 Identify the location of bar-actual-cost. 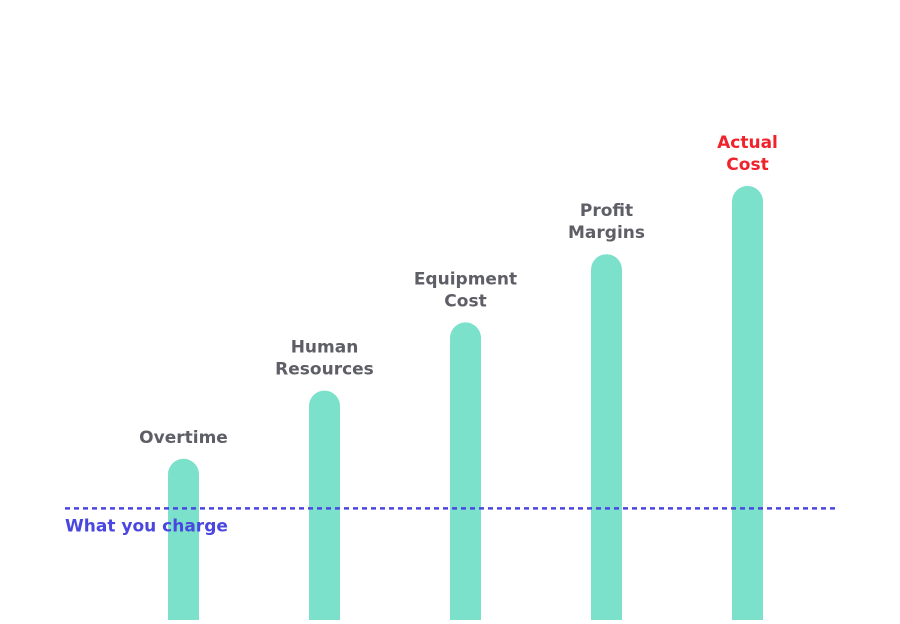
(747, 403).